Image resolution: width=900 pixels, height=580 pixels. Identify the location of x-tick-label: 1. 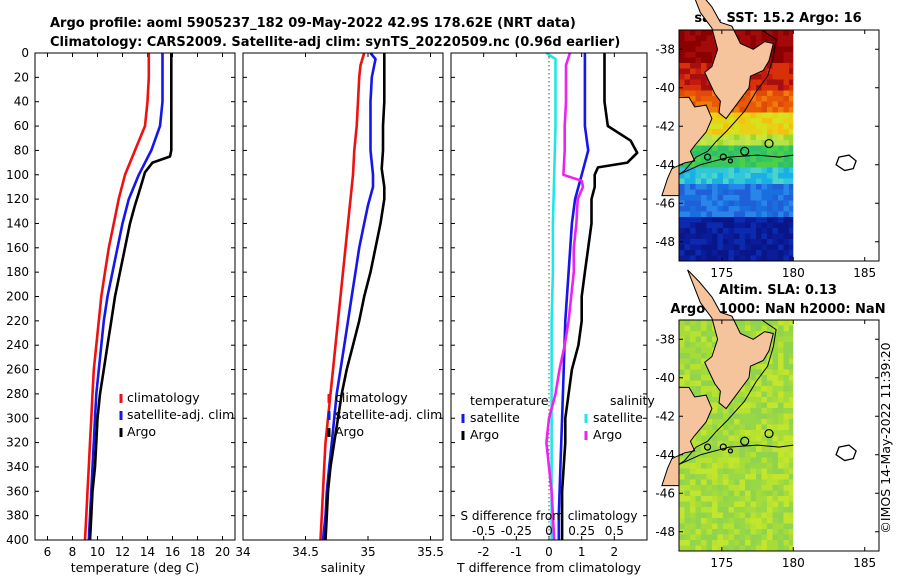
(582, 552).